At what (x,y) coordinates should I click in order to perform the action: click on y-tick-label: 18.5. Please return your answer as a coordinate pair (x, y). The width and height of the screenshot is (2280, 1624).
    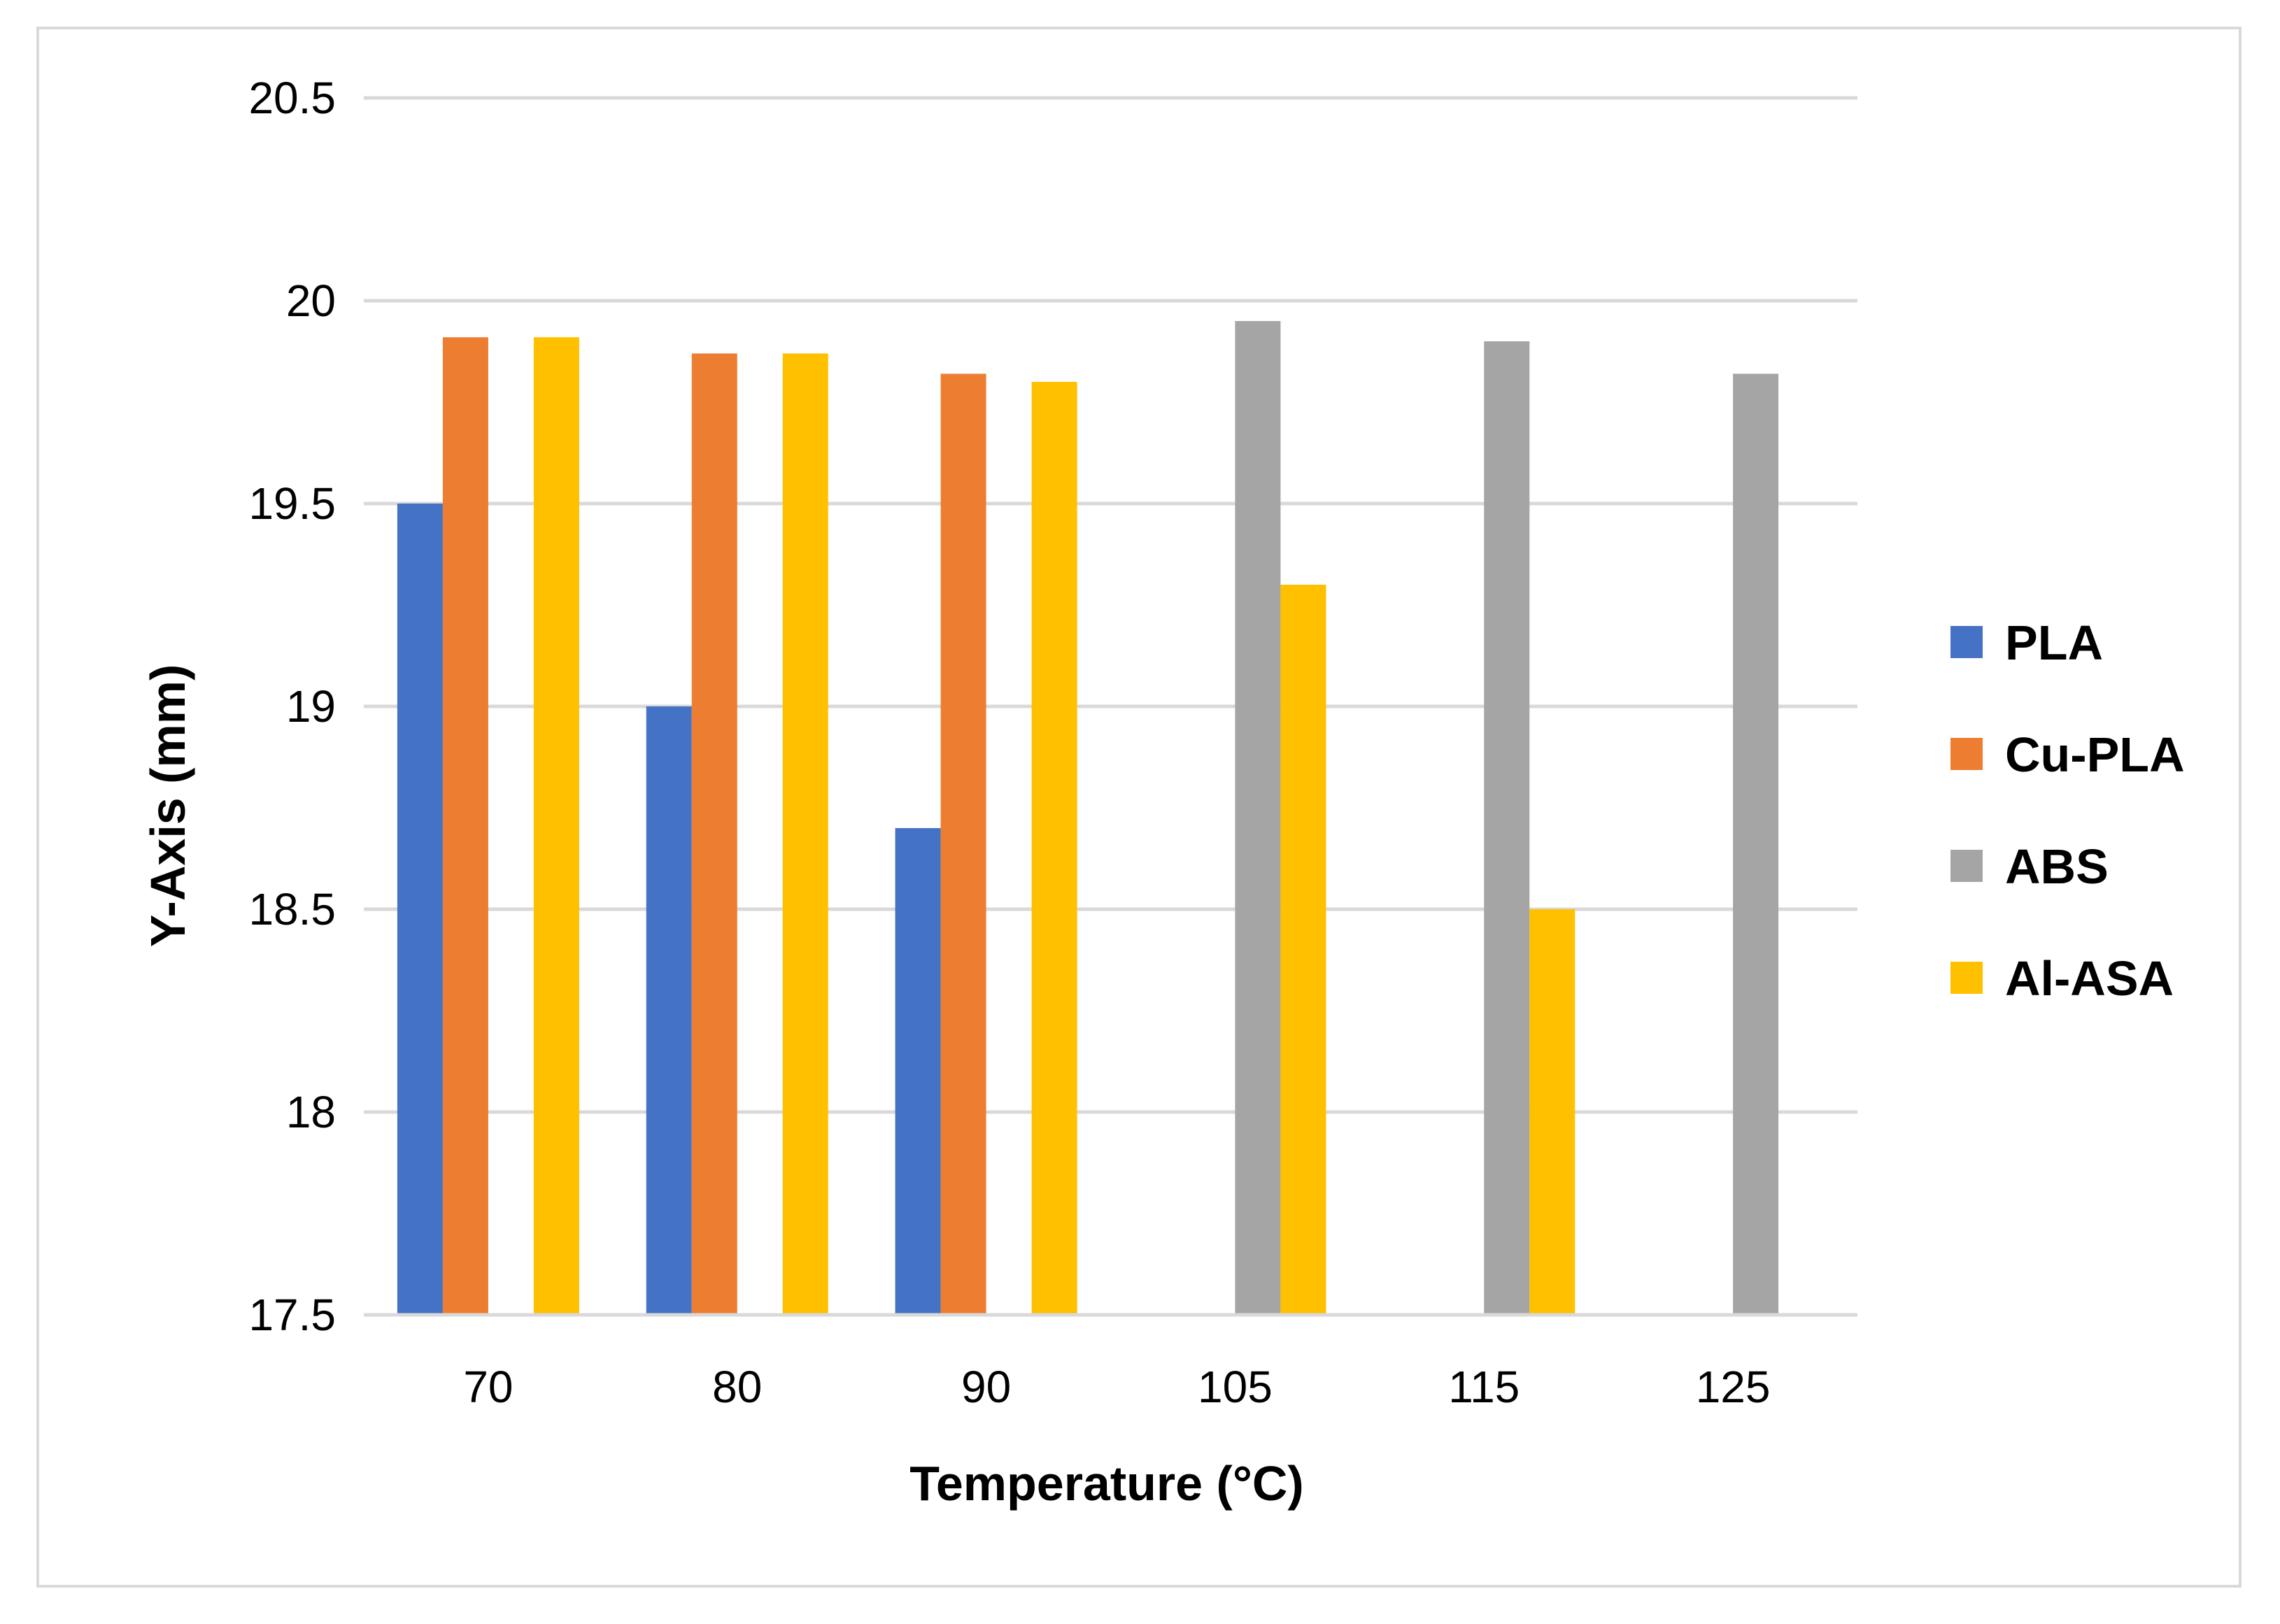
    Looking at the image, I should click on (292, 909).